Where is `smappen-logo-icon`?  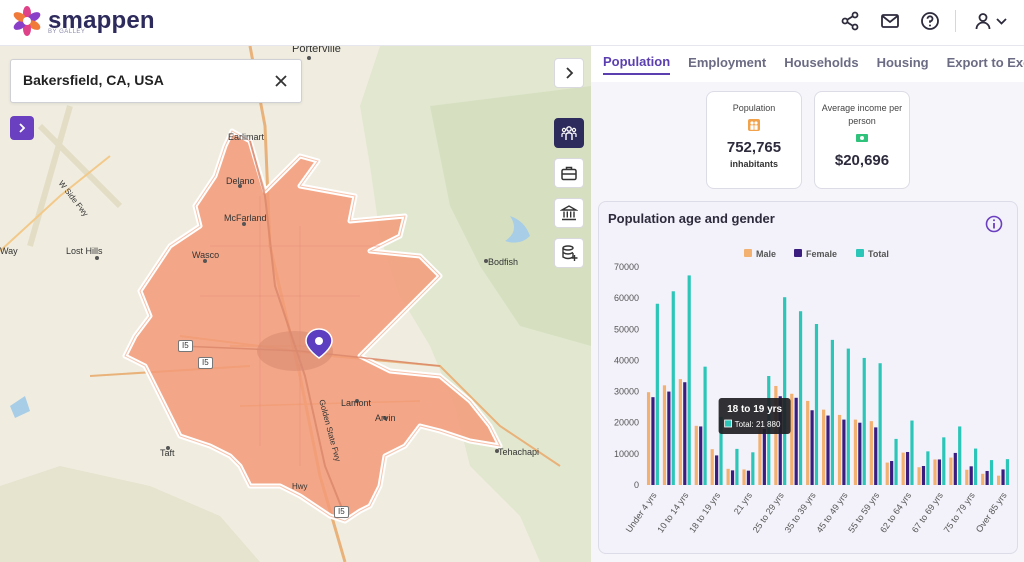 smappen-logo-icon is located at coordinates (27, 21).